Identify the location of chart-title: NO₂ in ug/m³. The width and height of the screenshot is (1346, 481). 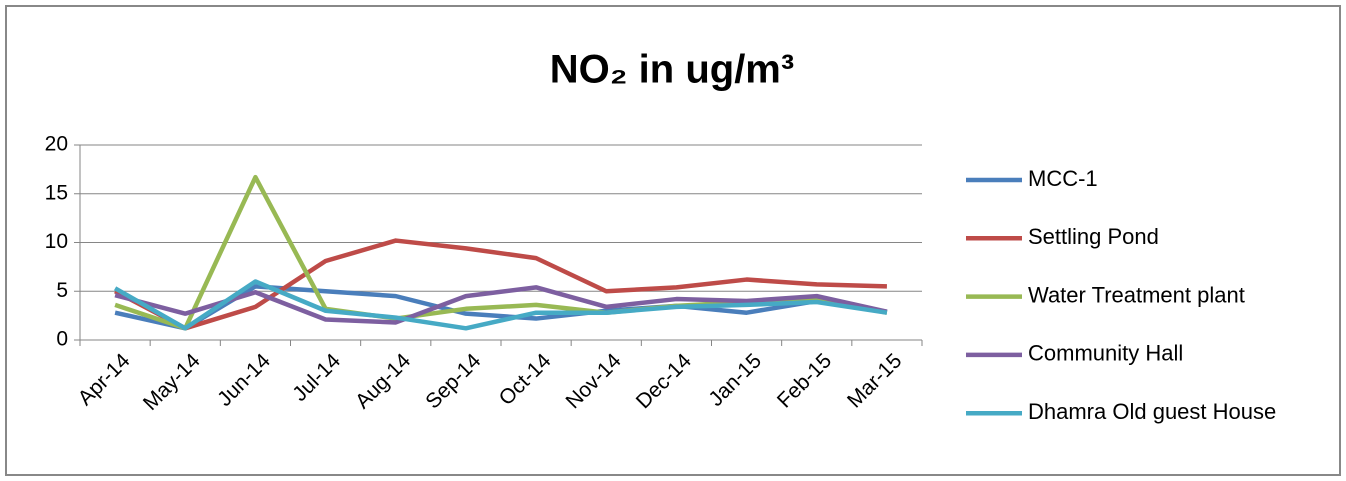
(672, 70).